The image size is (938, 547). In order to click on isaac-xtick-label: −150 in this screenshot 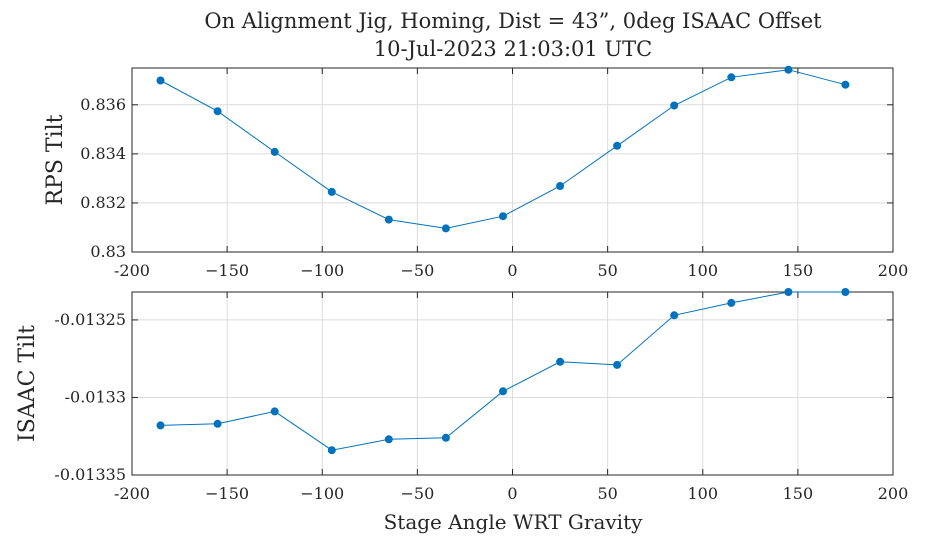, I will do `click(227, 493)`.